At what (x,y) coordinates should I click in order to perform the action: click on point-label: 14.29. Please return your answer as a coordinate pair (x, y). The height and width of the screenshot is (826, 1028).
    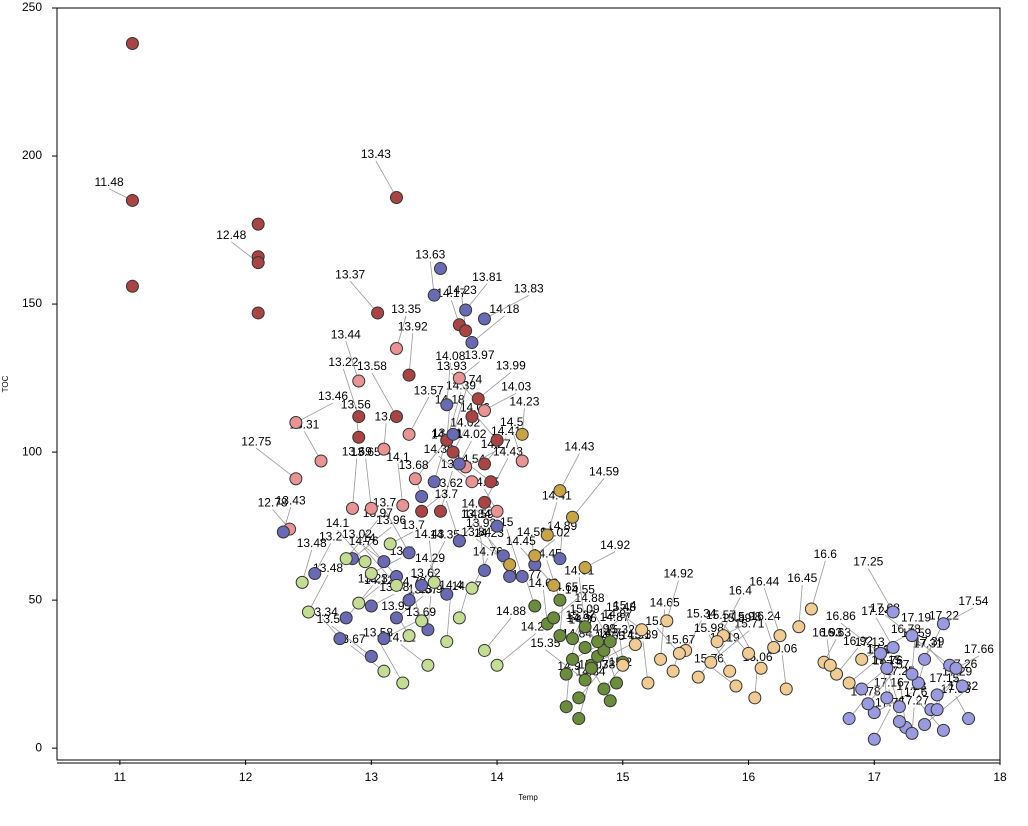
    Looking at the image, I should click on (430, 558).